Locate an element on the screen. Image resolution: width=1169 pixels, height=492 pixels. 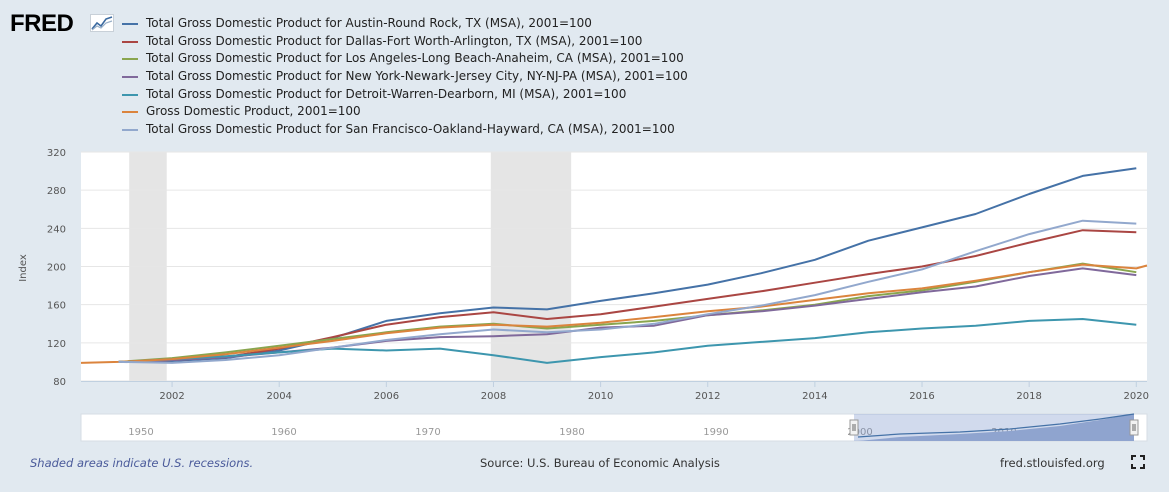
navigator-tick-label: 1990 is located at coordinates (715, 432).